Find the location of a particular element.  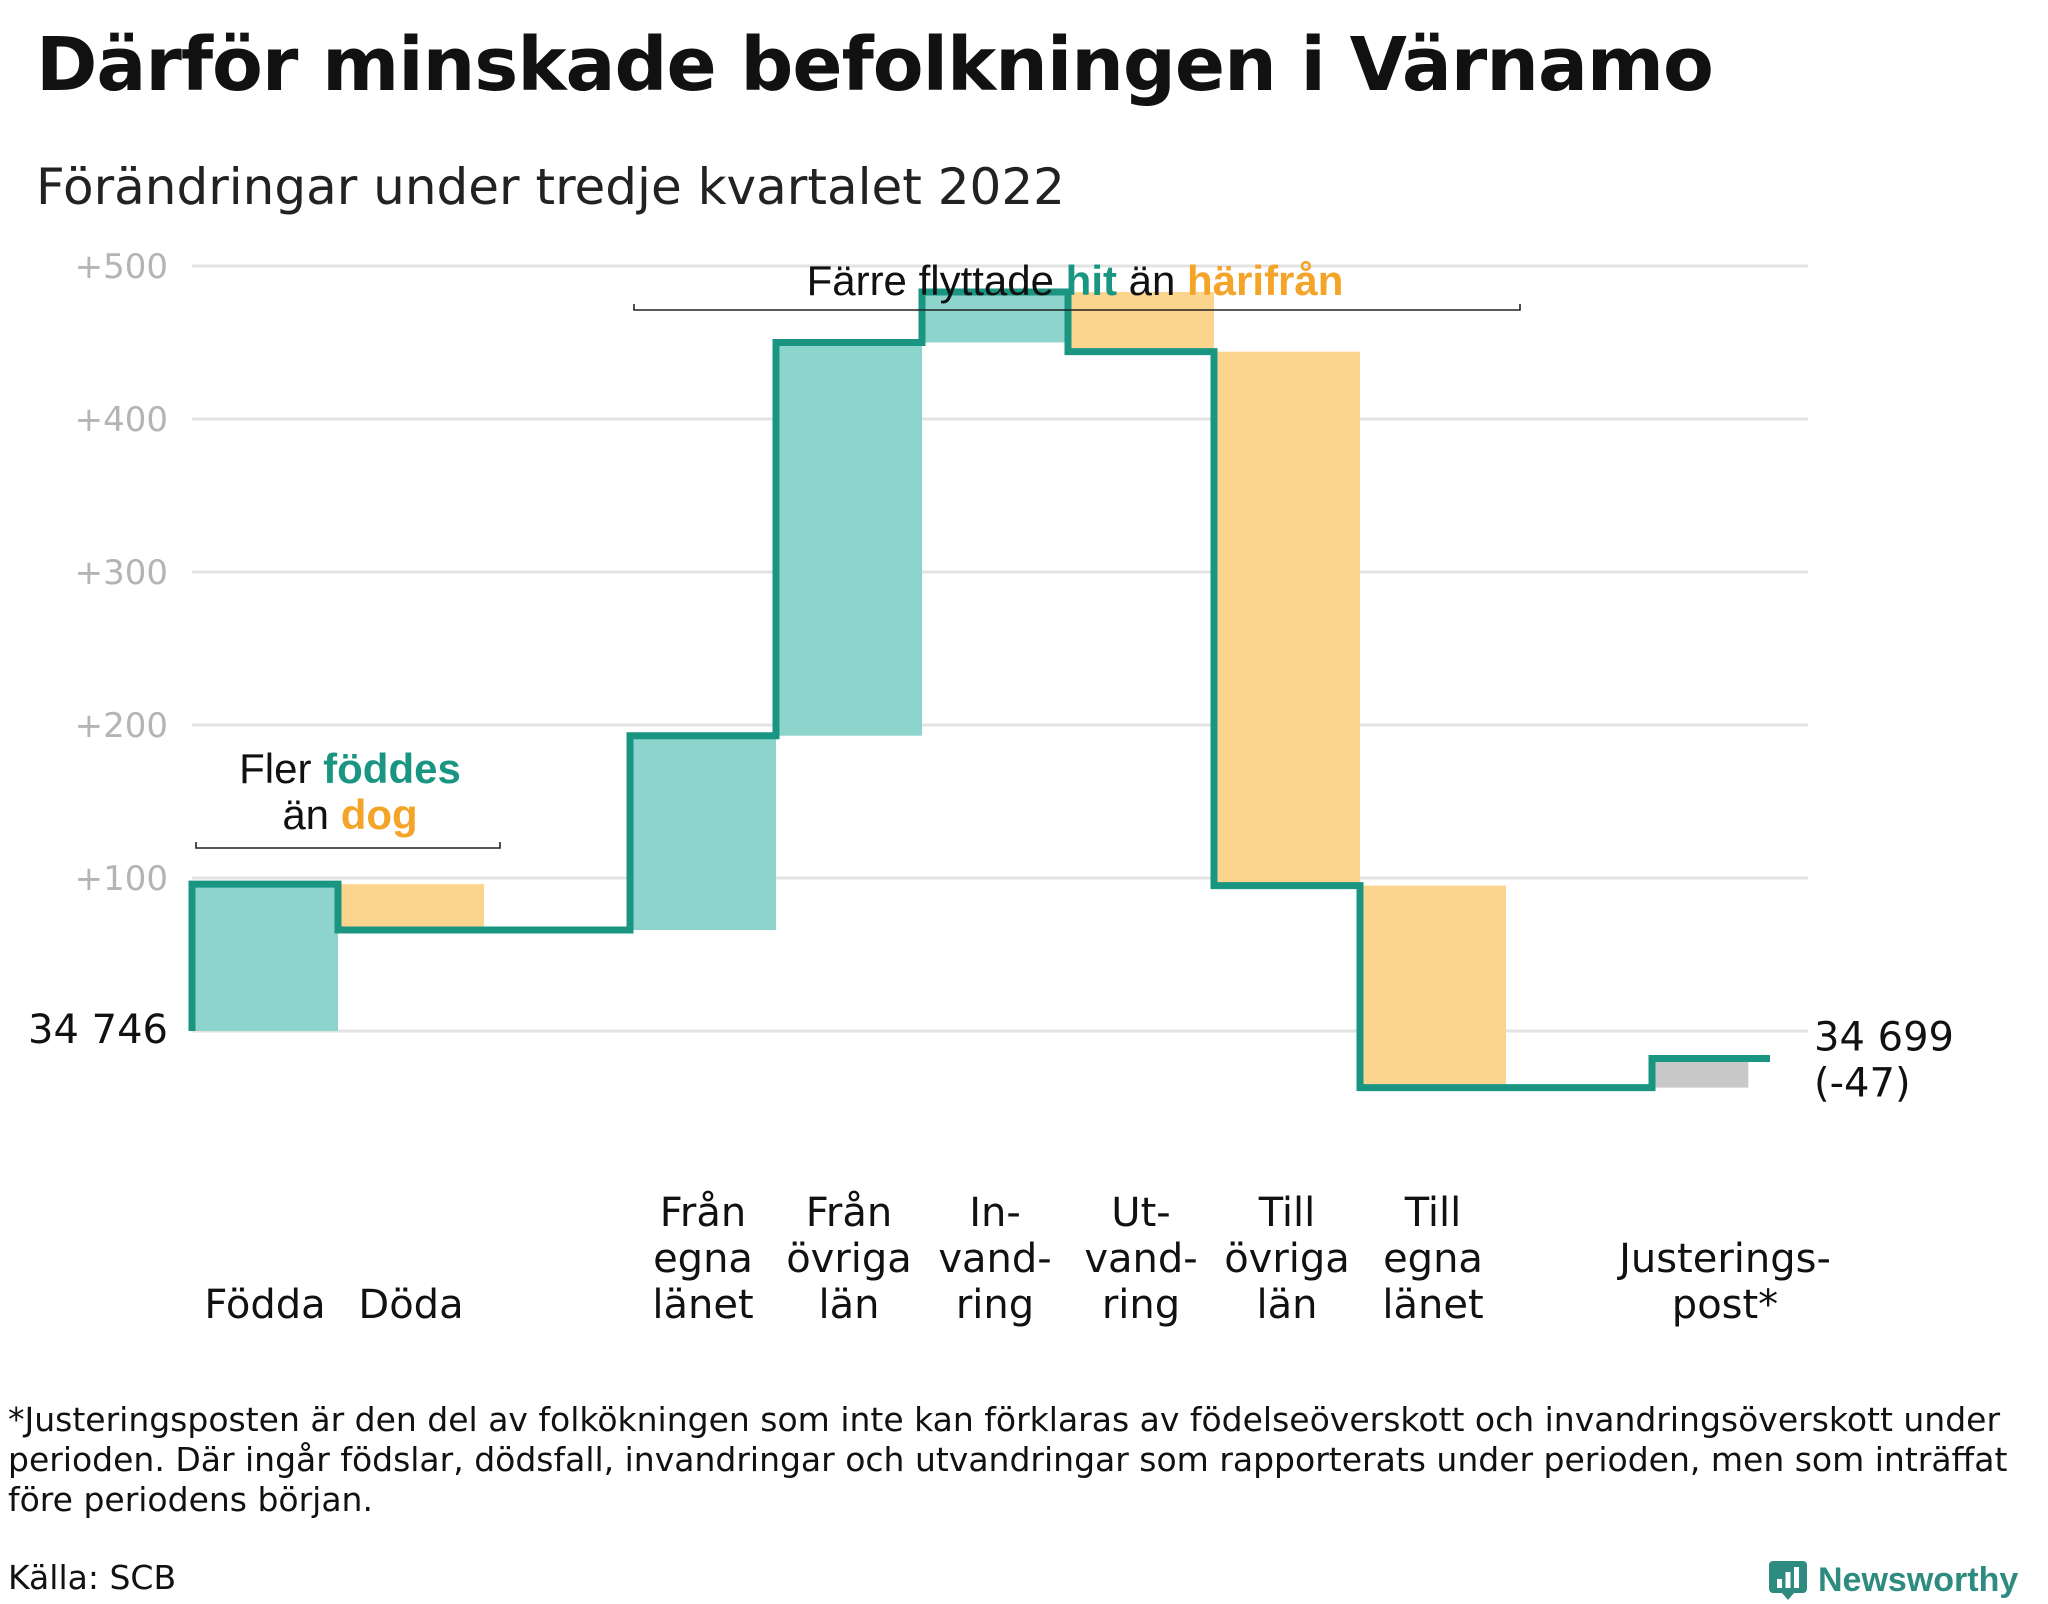

x-category-label: Döda is located at coordinates (410, 1305).